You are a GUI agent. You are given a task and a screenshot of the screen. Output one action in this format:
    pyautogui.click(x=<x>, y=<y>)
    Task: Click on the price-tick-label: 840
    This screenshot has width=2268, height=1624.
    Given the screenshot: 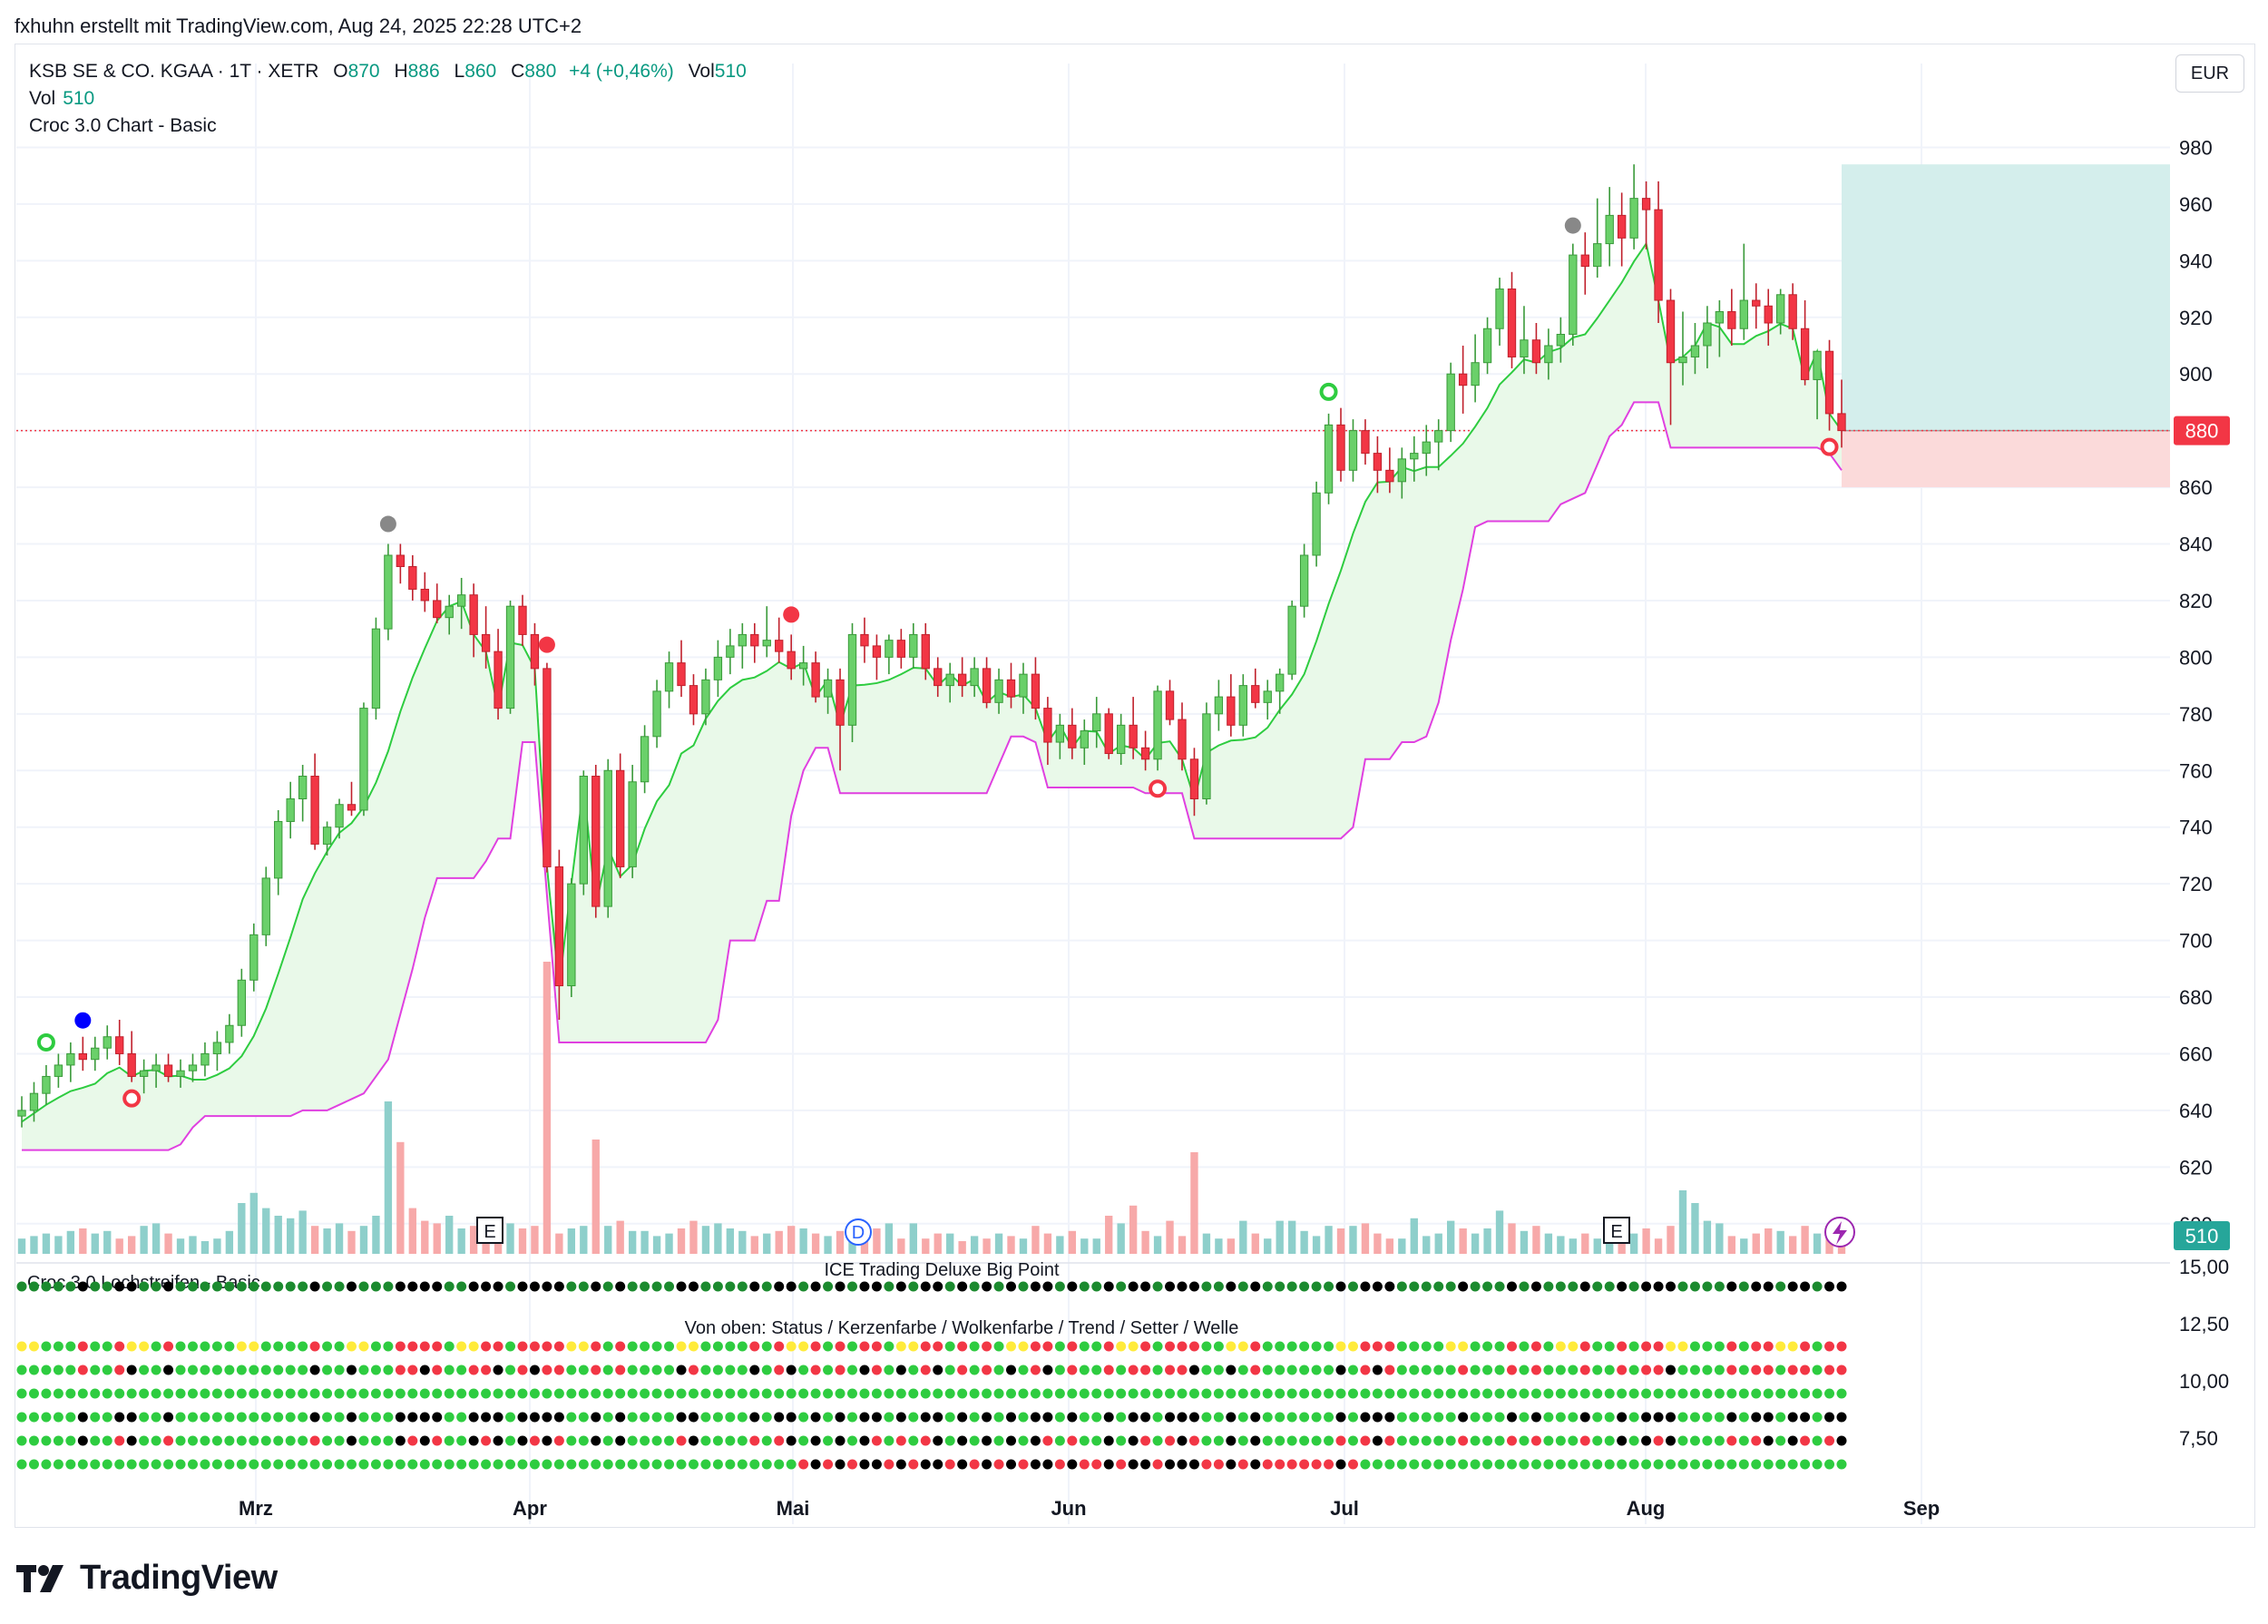 What is the action you would take?
    pyautogui.click(x=2196, y=544)
    